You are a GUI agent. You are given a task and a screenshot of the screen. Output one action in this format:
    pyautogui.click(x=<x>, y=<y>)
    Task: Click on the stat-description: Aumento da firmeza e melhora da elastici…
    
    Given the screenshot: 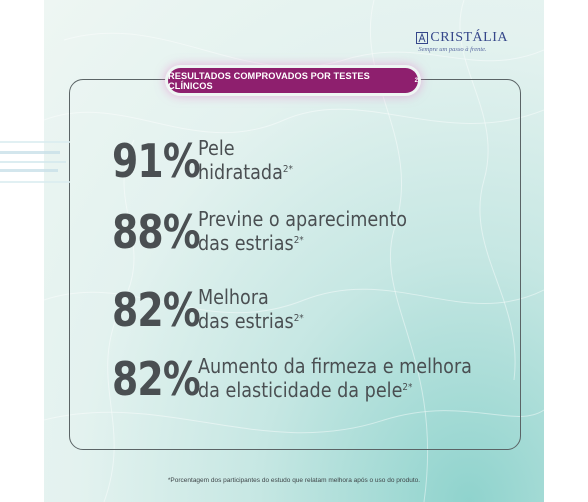 What is the action you would take?
    pyautogui.click(x=335, y=378)
    